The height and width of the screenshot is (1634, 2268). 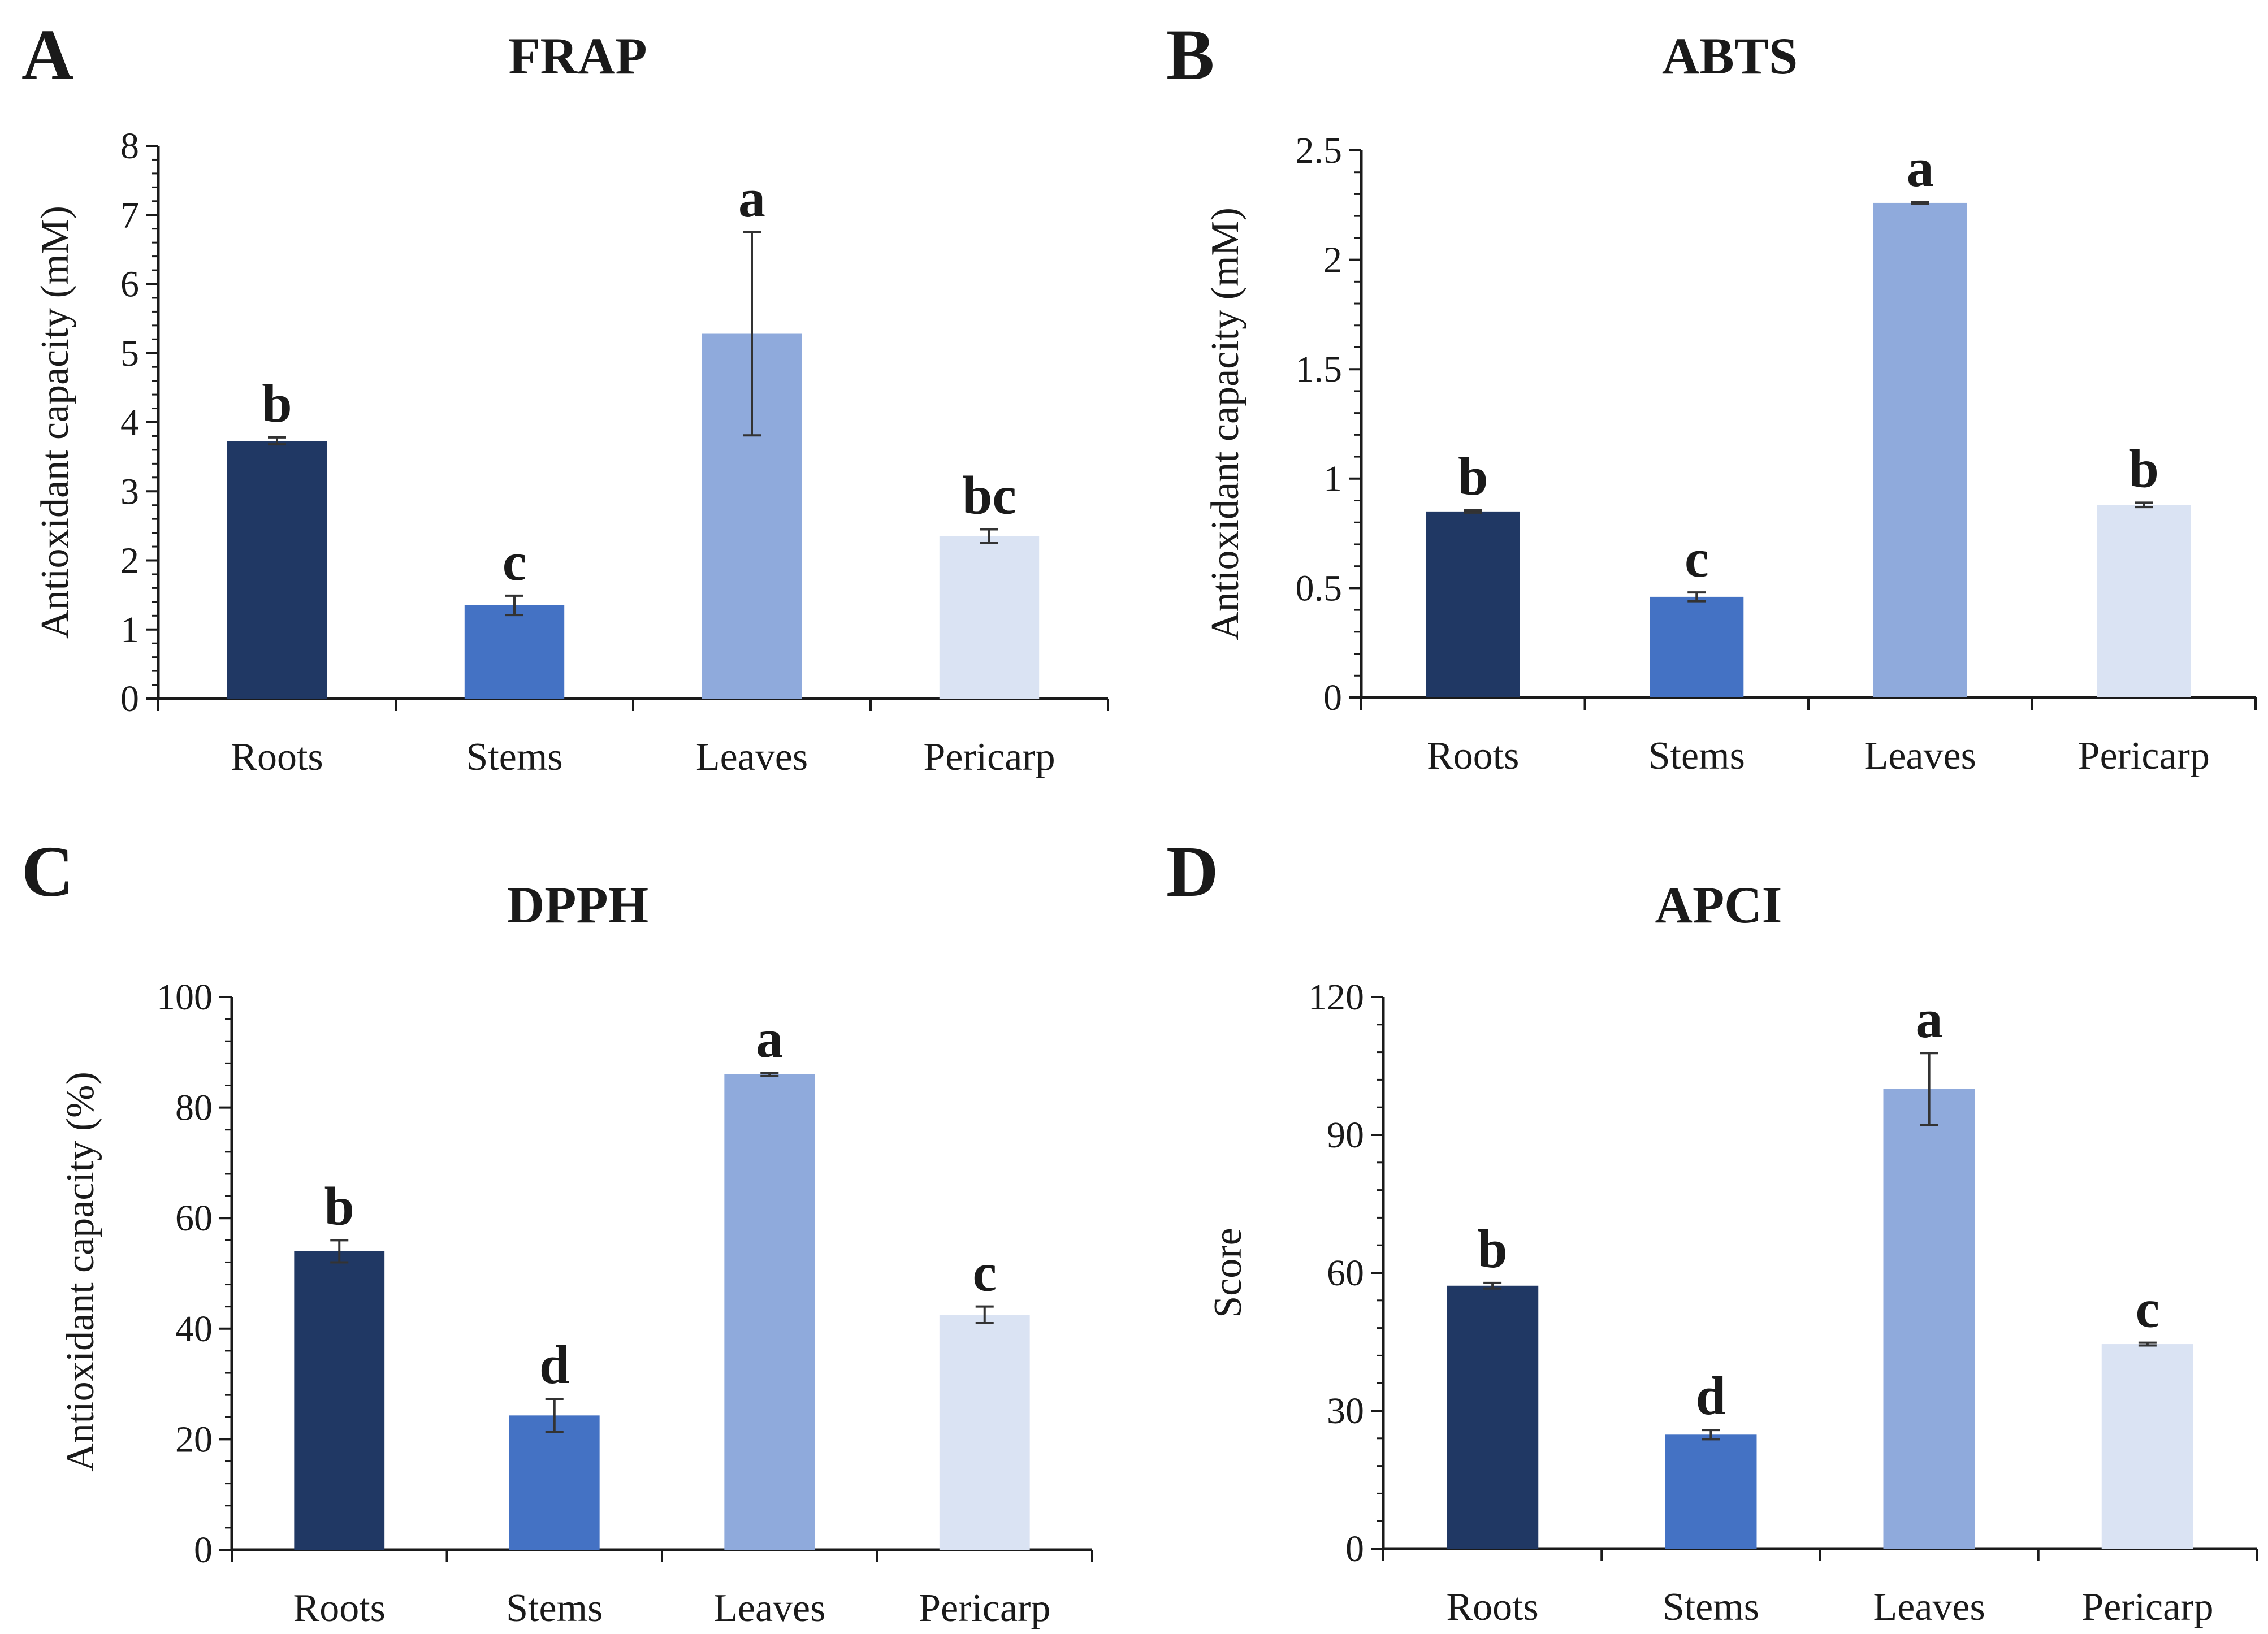 I want to click on y-tick-label: 4, so click(x=129, y=423).